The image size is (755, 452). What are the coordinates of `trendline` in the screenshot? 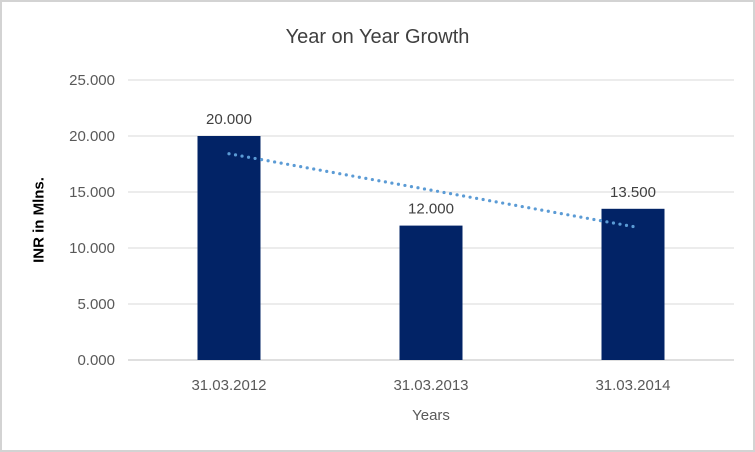 It's located at (431, 190).